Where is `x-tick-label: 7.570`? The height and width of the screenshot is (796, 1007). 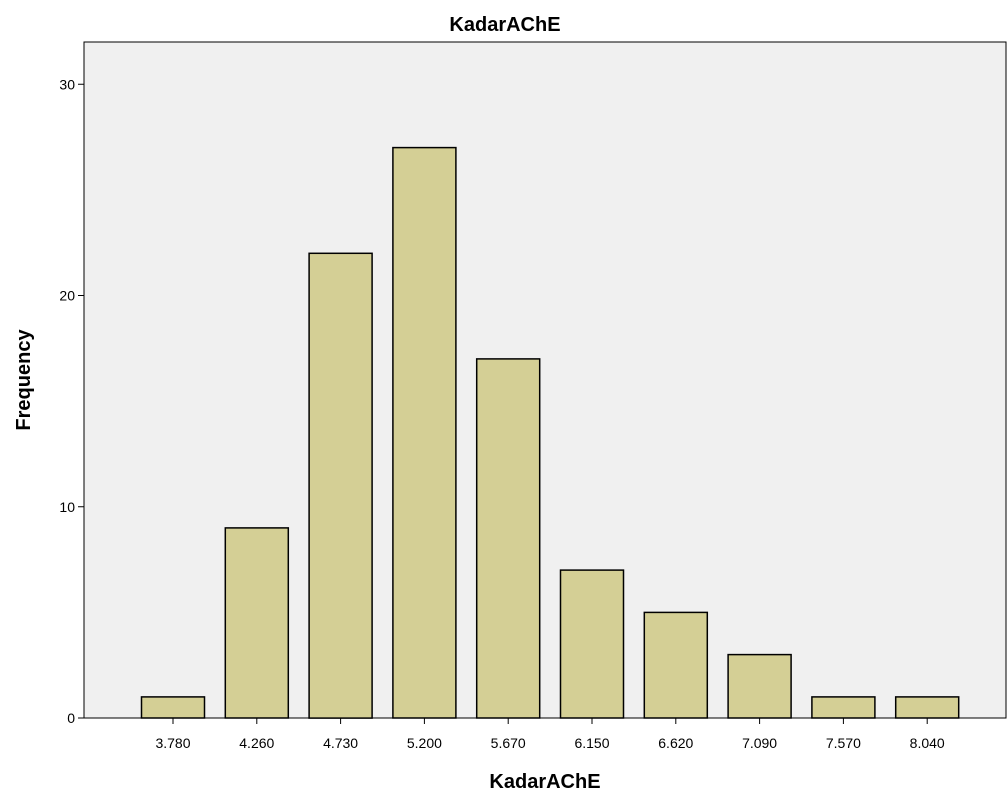
x-tick-label: 7.570 is located at coordinates (843, 743).